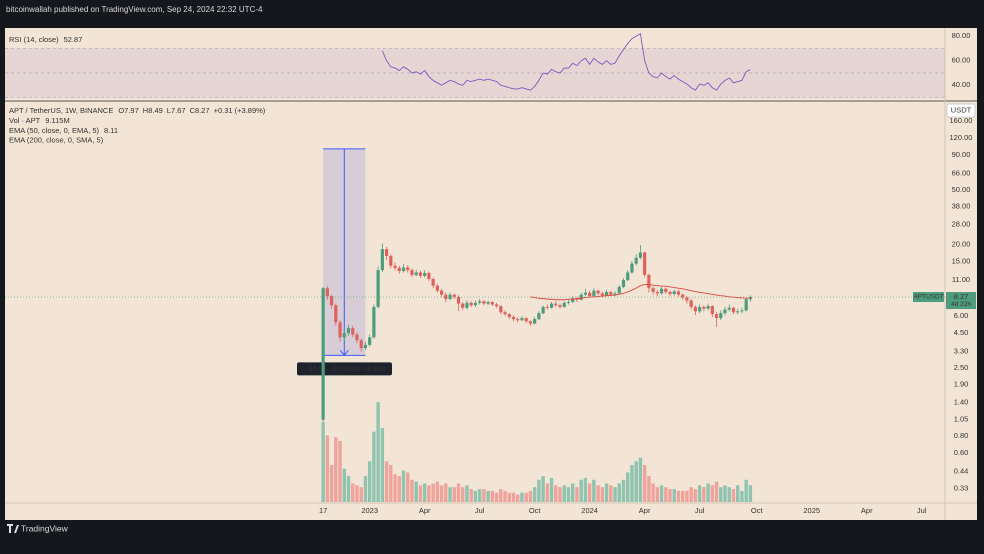 The height and width of the screenshot is (554, 984). I want to click on legend-value: 8.11, so click(111, 130).